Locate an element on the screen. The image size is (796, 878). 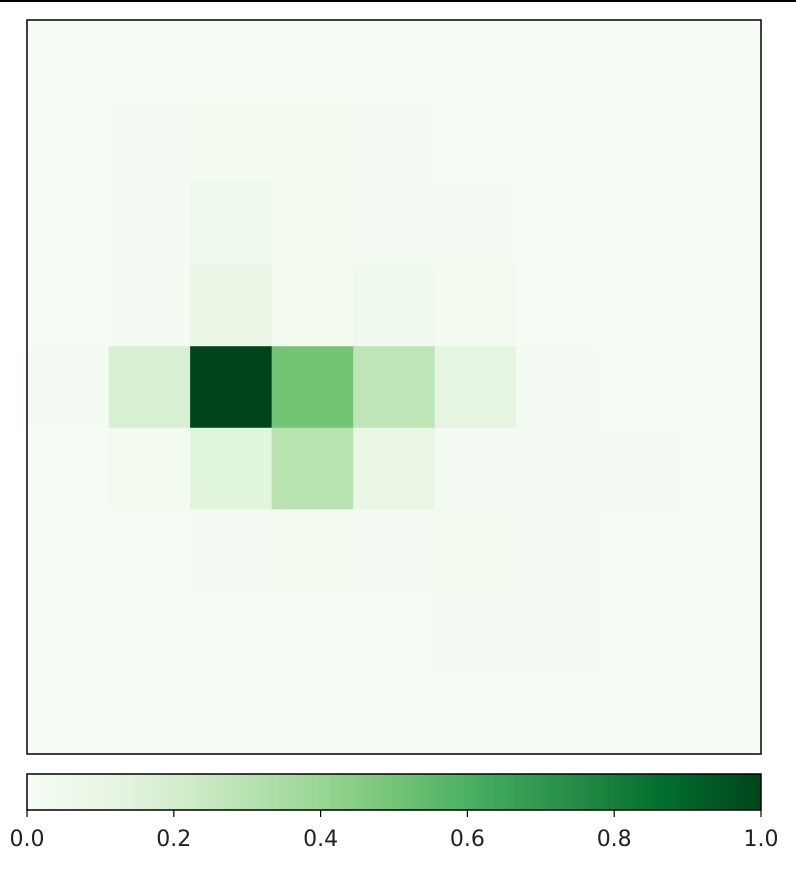
colorbar-tick-label: 1.0 is located at coordinates (761, 839).